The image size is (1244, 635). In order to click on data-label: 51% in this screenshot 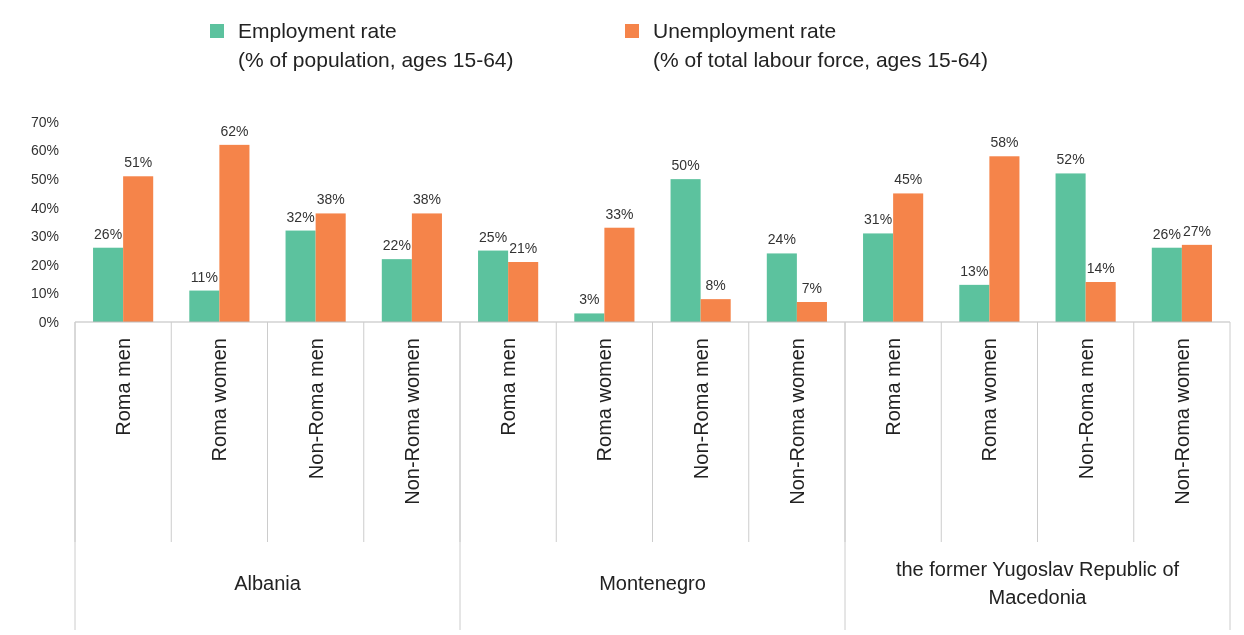, I will do `click(138, 162)`.